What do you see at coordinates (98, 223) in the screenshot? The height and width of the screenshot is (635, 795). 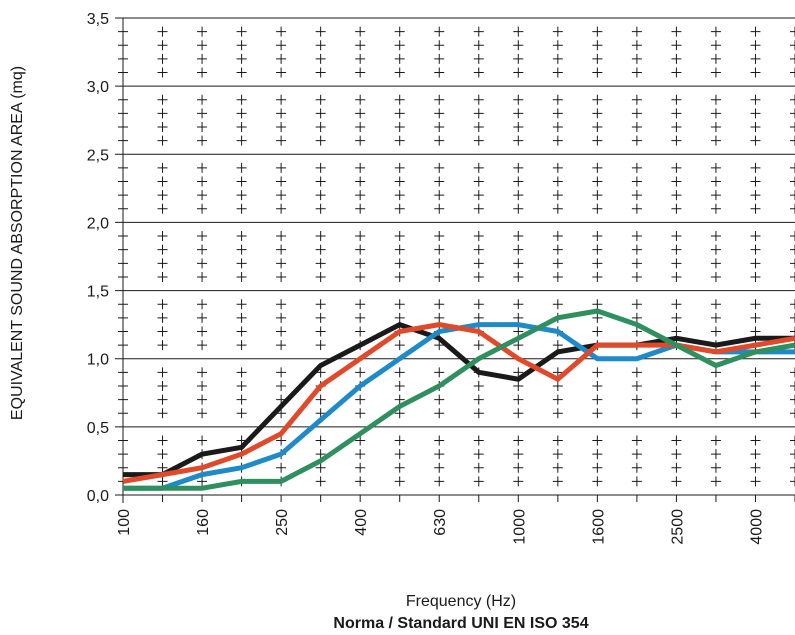 I see `y-tick-label: 2,0` at bounding box center [98, 223].